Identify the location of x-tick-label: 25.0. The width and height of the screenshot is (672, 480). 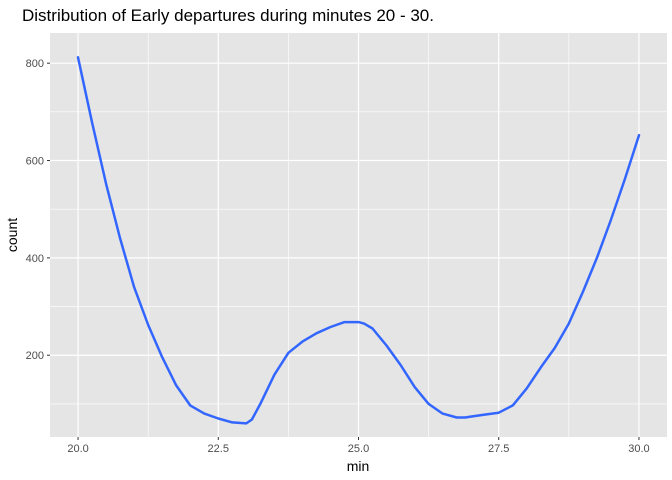
(358, 449).